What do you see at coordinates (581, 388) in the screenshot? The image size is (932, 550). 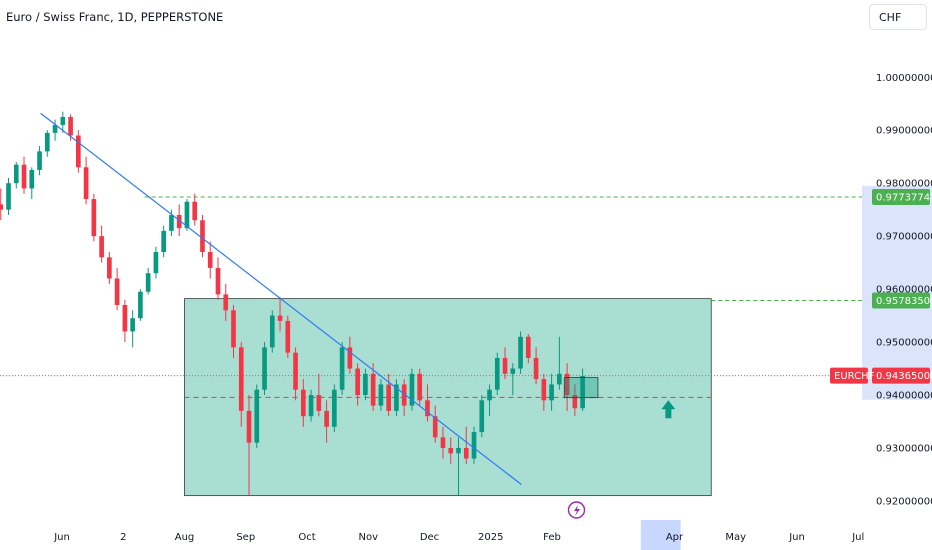 I see `entry-box` at bounding box center [581, 388].